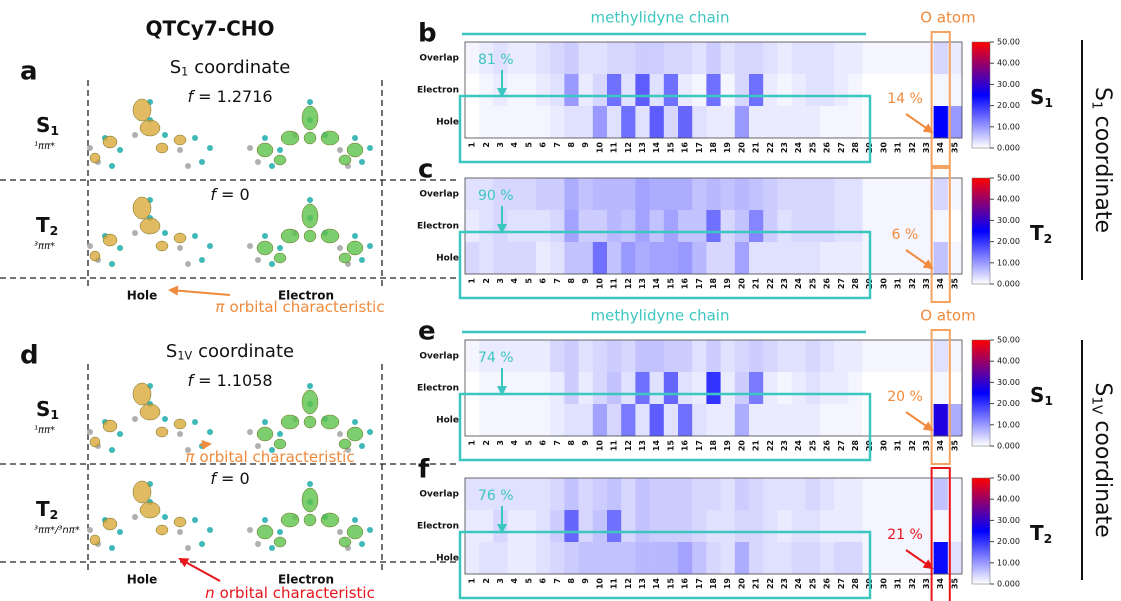 This screenshot has height=601, width=1121. Describe the element at coordinates (798, 584) in the screenshot. I see `column-label: 24` at that location.